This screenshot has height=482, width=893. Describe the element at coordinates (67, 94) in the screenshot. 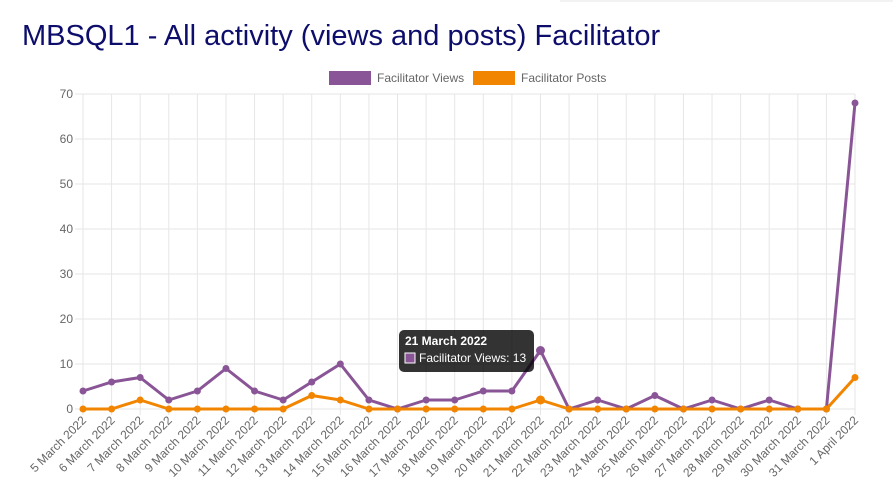

I see `y-tick-label: 70` at that location.